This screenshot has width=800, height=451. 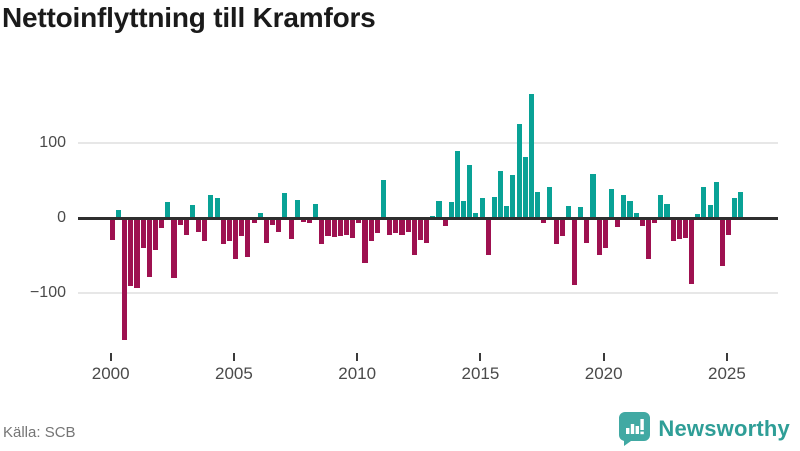 What do you see at coordinates (722, 243) in the screenshot?
I see `bar-2024-q4` at bounding box center [722, 243].